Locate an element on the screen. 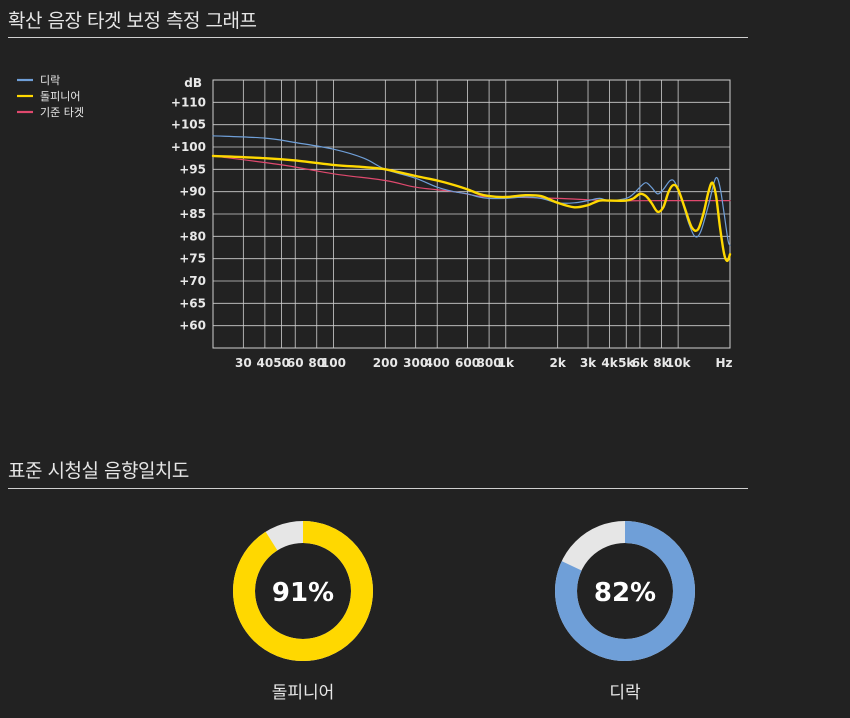  y-tick-label: +110 is located at coordinates (188, 102).